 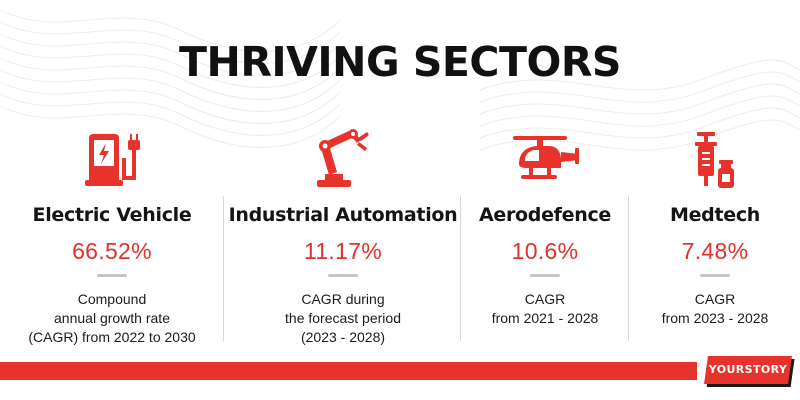 I want to click on desc-line: CAGR during, so click(x=343, y=299).